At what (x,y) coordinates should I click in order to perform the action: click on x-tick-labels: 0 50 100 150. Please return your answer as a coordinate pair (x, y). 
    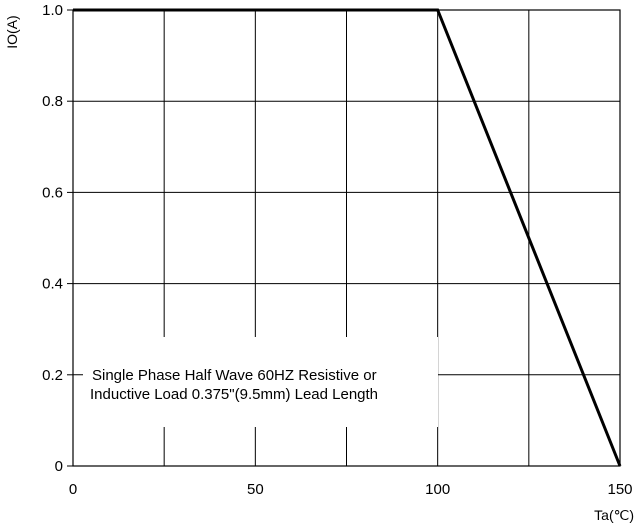
    Looking at the image, I should click on (351, 489).